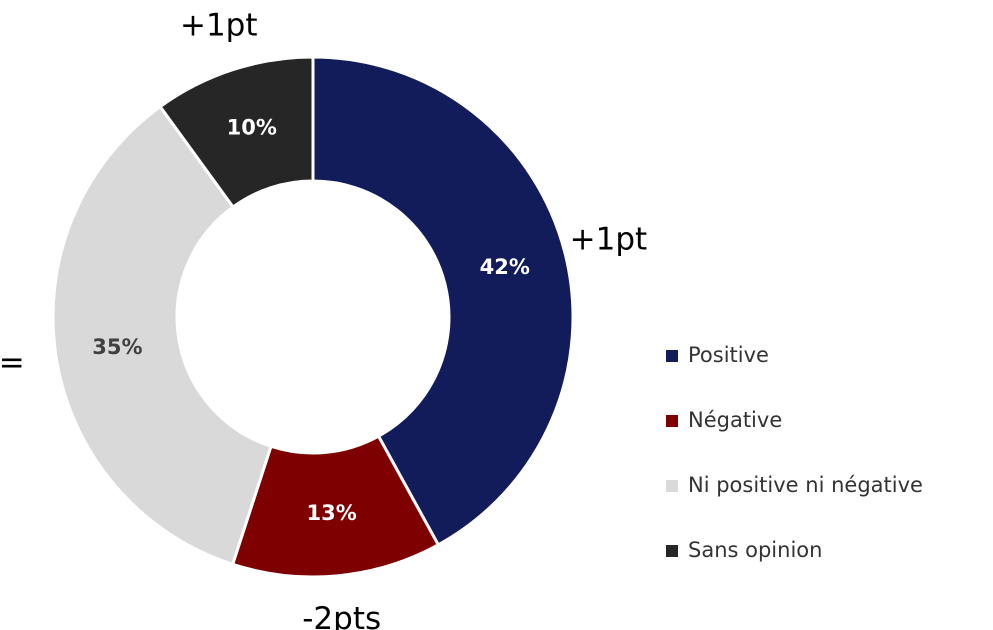 The height and width of the screenshot is (630, 993). Describe the element at coordinates (341, 615) in the screenshot. I see `change-annotation: -2pts` at that location.